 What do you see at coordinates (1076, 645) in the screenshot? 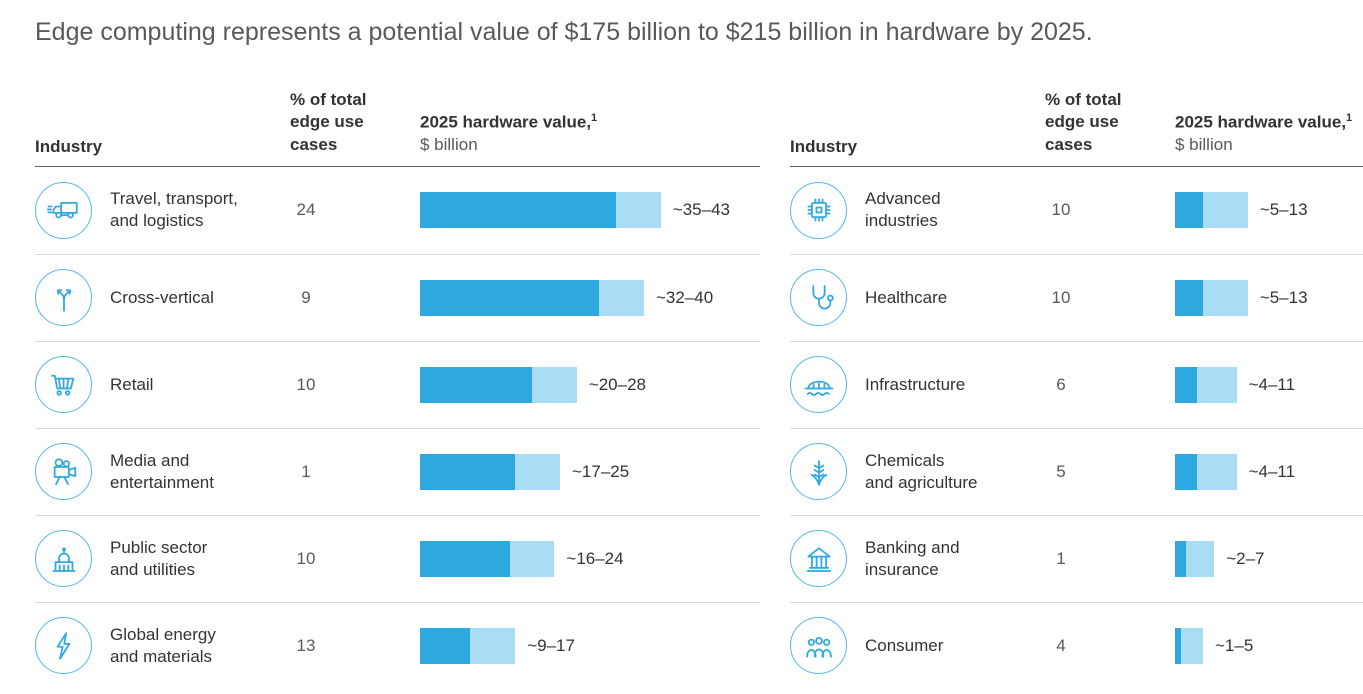
I see `industry-row: Consumer 4 ~1–5` at bounding box center [1076, 645].